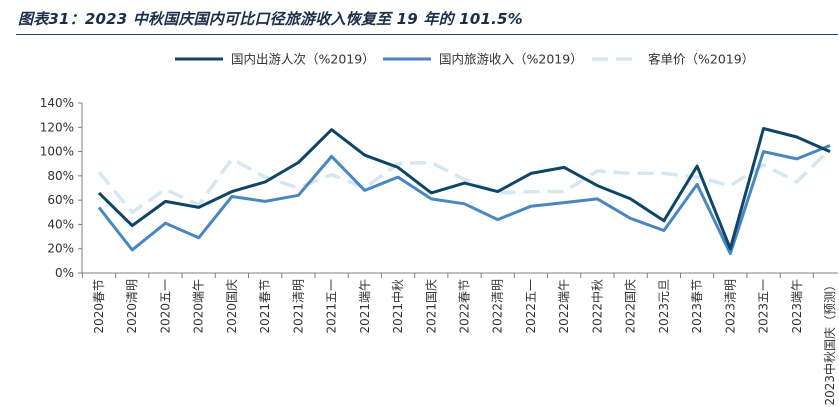 The width and height of the screenshot is (839, 407). Describe the element at coordinates (829, 342) in the screenshot. I see `x-tick-label: 2023中秋国庆（预测）` at that location.